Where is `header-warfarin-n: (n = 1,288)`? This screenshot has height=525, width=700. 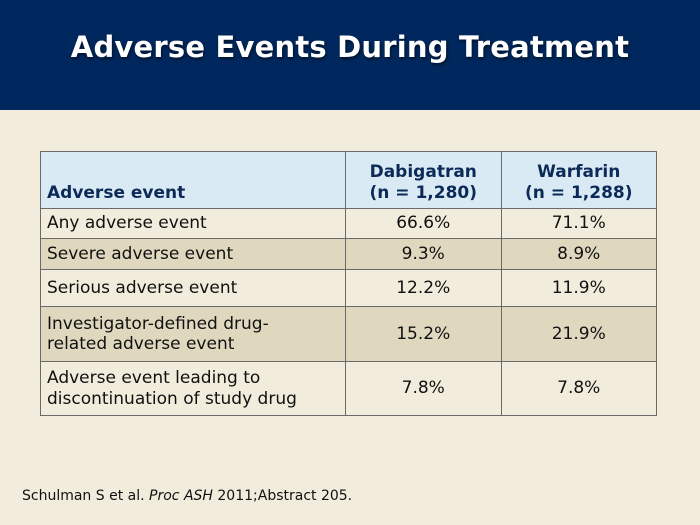
header-warfarin-n: (n = 1,288) is located at coordinates (579, 192).